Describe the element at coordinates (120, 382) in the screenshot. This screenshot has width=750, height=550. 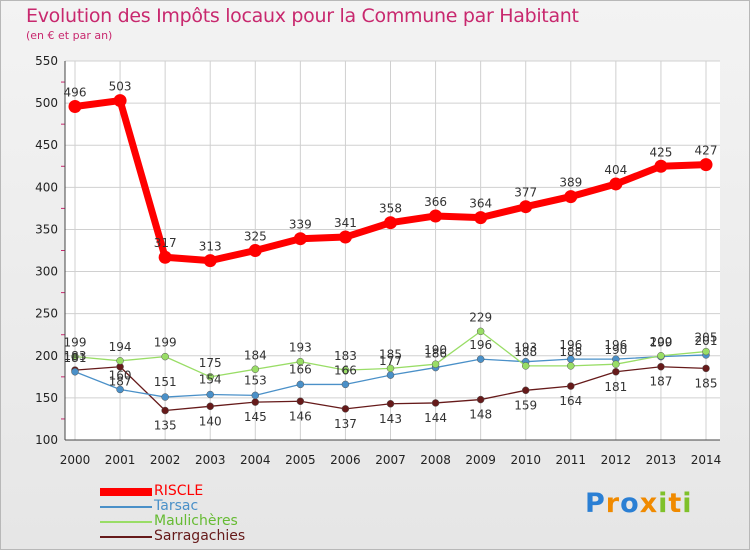
I see `data-label-sarragachies: 187` at that location.